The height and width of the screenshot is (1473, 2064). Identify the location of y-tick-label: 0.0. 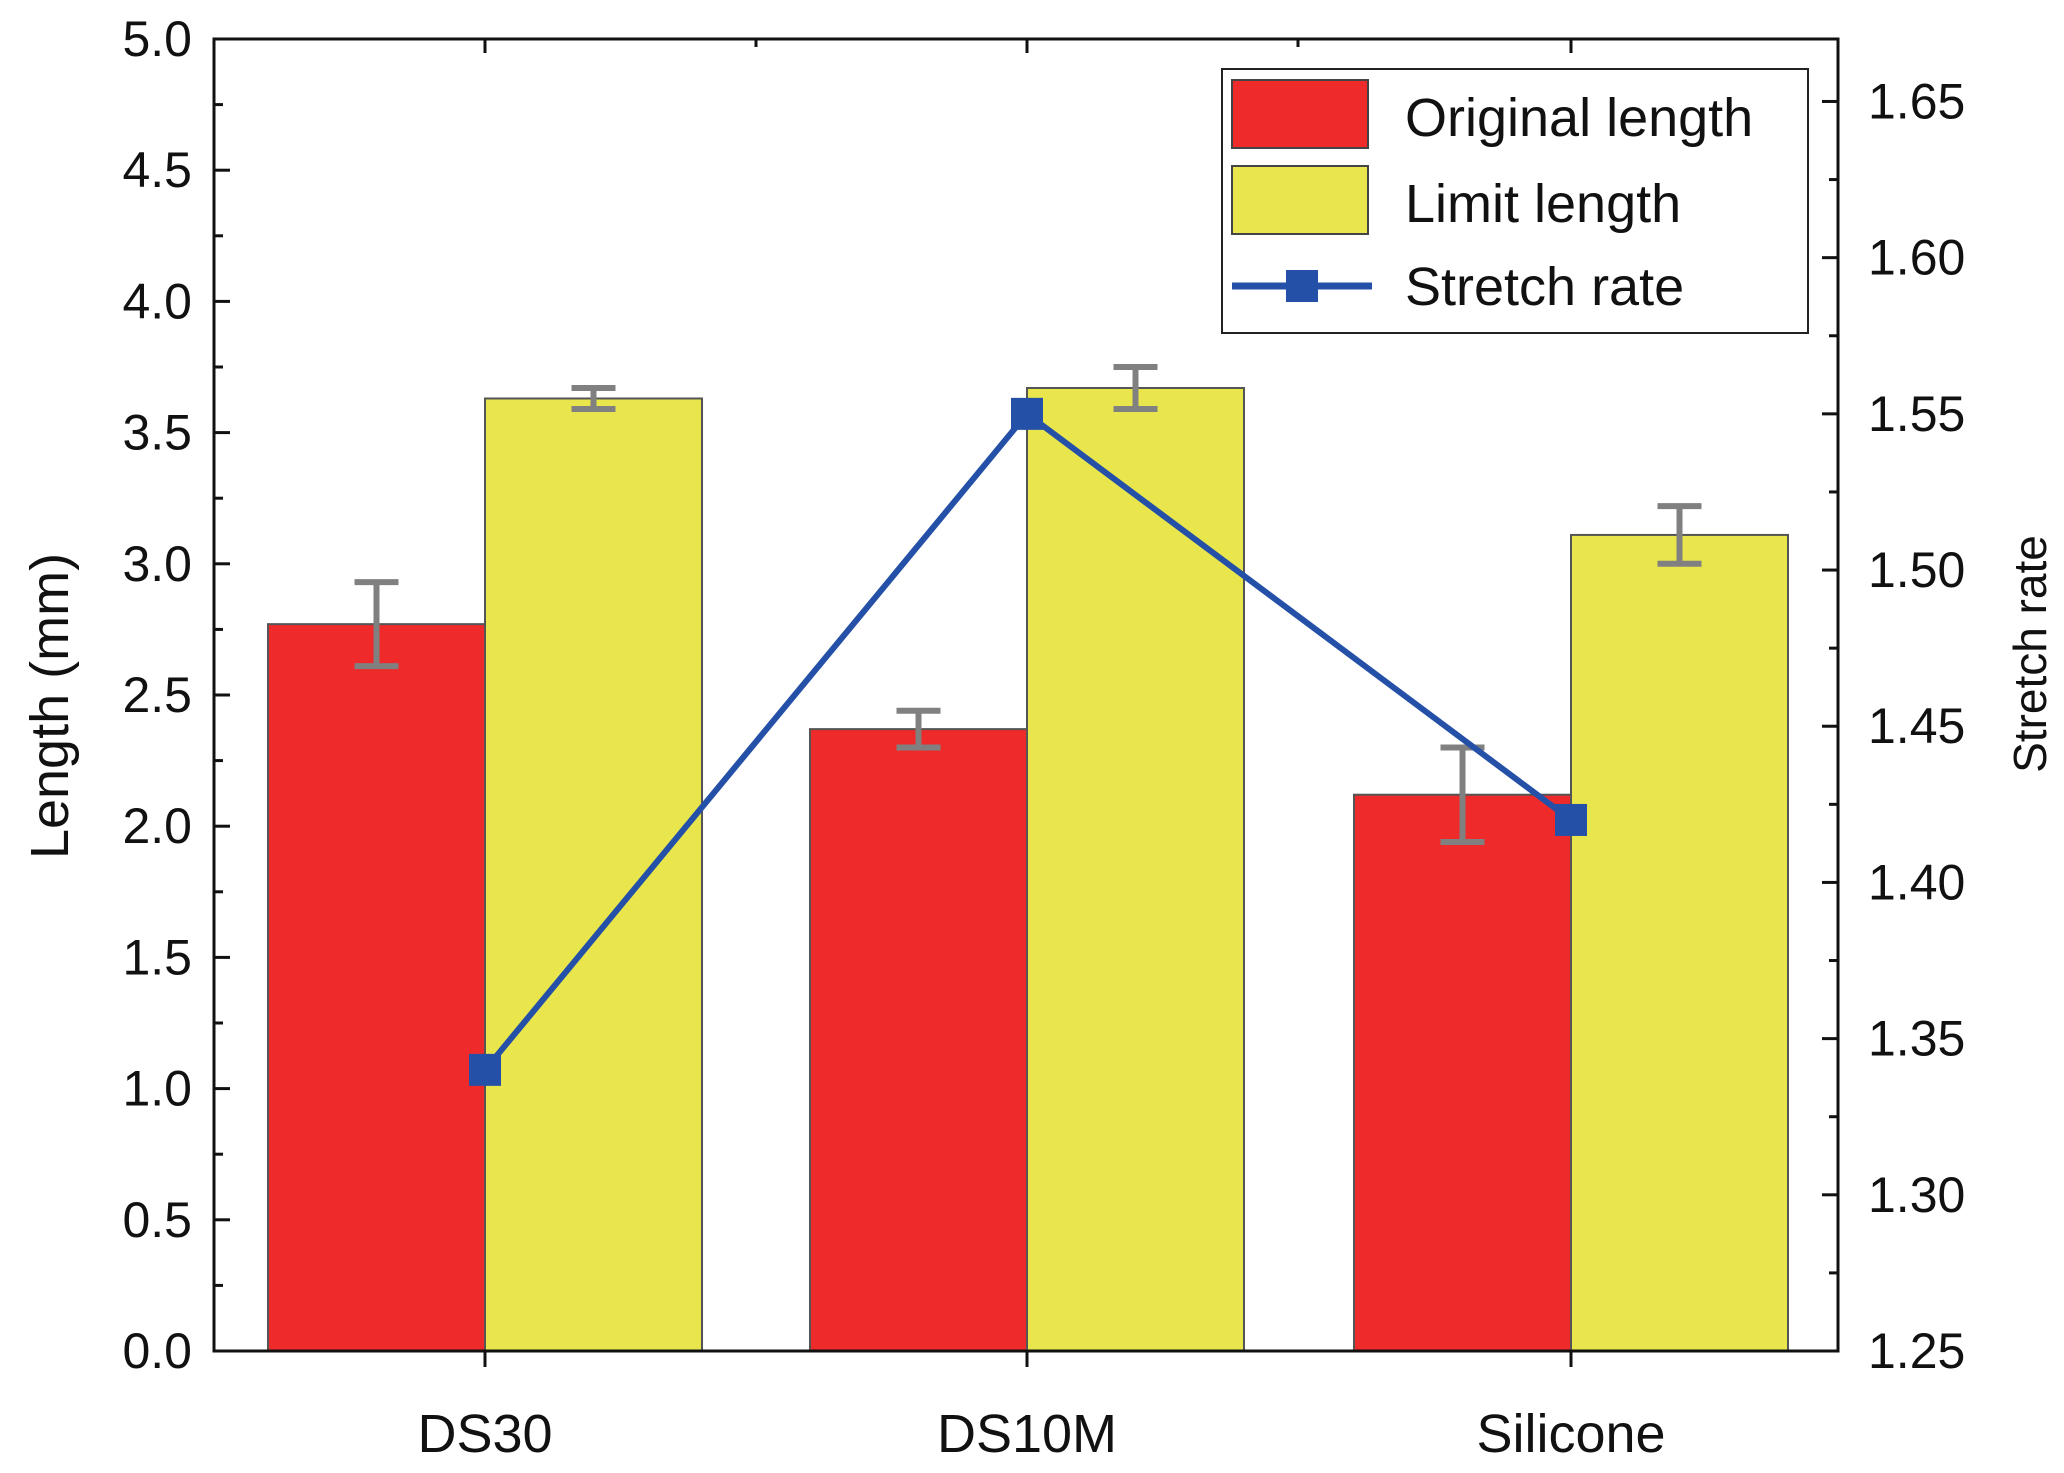
(157, 1351).